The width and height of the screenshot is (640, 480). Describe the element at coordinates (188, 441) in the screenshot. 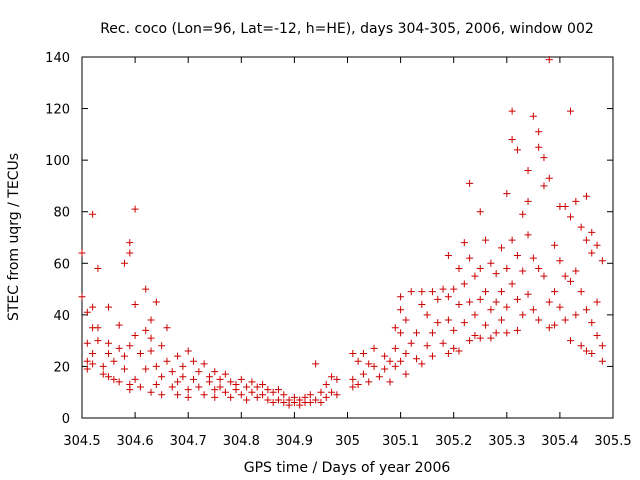

I see `x-tick-label: 304.7` at that location.